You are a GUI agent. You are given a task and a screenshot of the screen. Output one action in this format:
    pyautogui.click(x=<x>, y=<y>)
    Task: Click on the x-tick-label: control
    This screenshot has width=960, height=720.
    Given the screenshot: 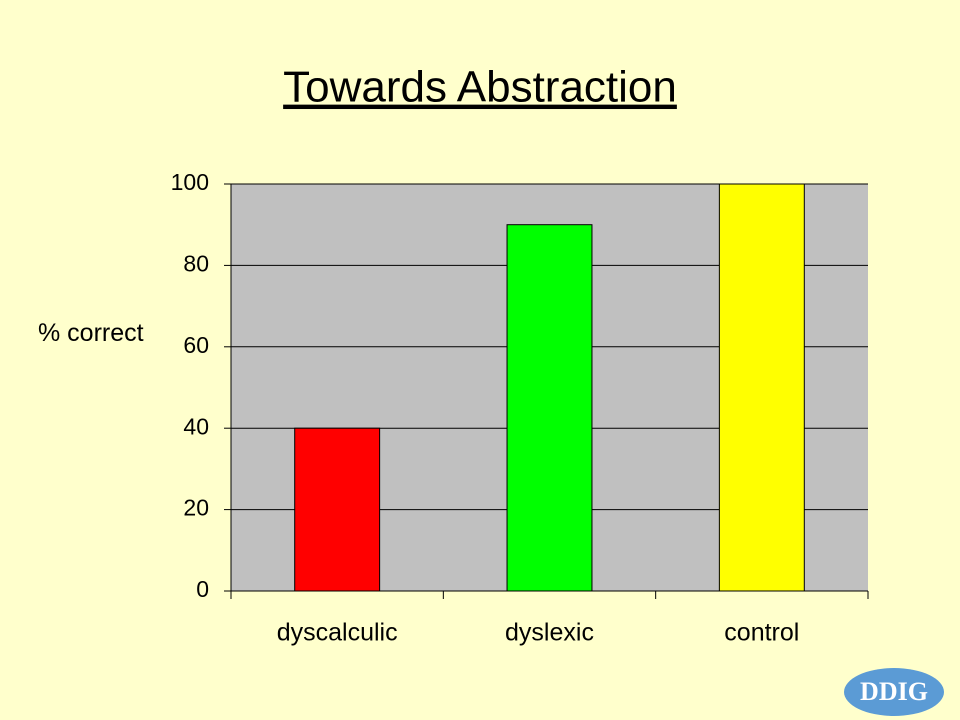 What is the action you would take?
    pyautogui.click(x=761, y=633)
    